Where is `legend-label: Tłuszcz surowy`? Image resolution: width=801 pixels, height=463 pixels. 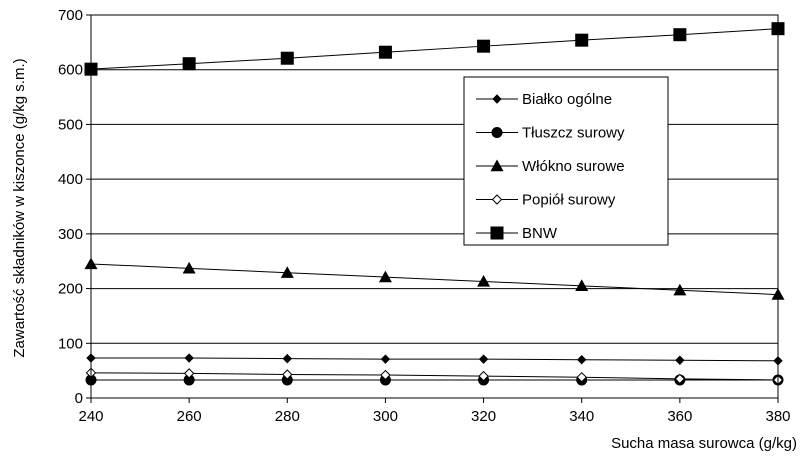 legend-label: Tłuszcz surowy is located at coordinates (573, 133).